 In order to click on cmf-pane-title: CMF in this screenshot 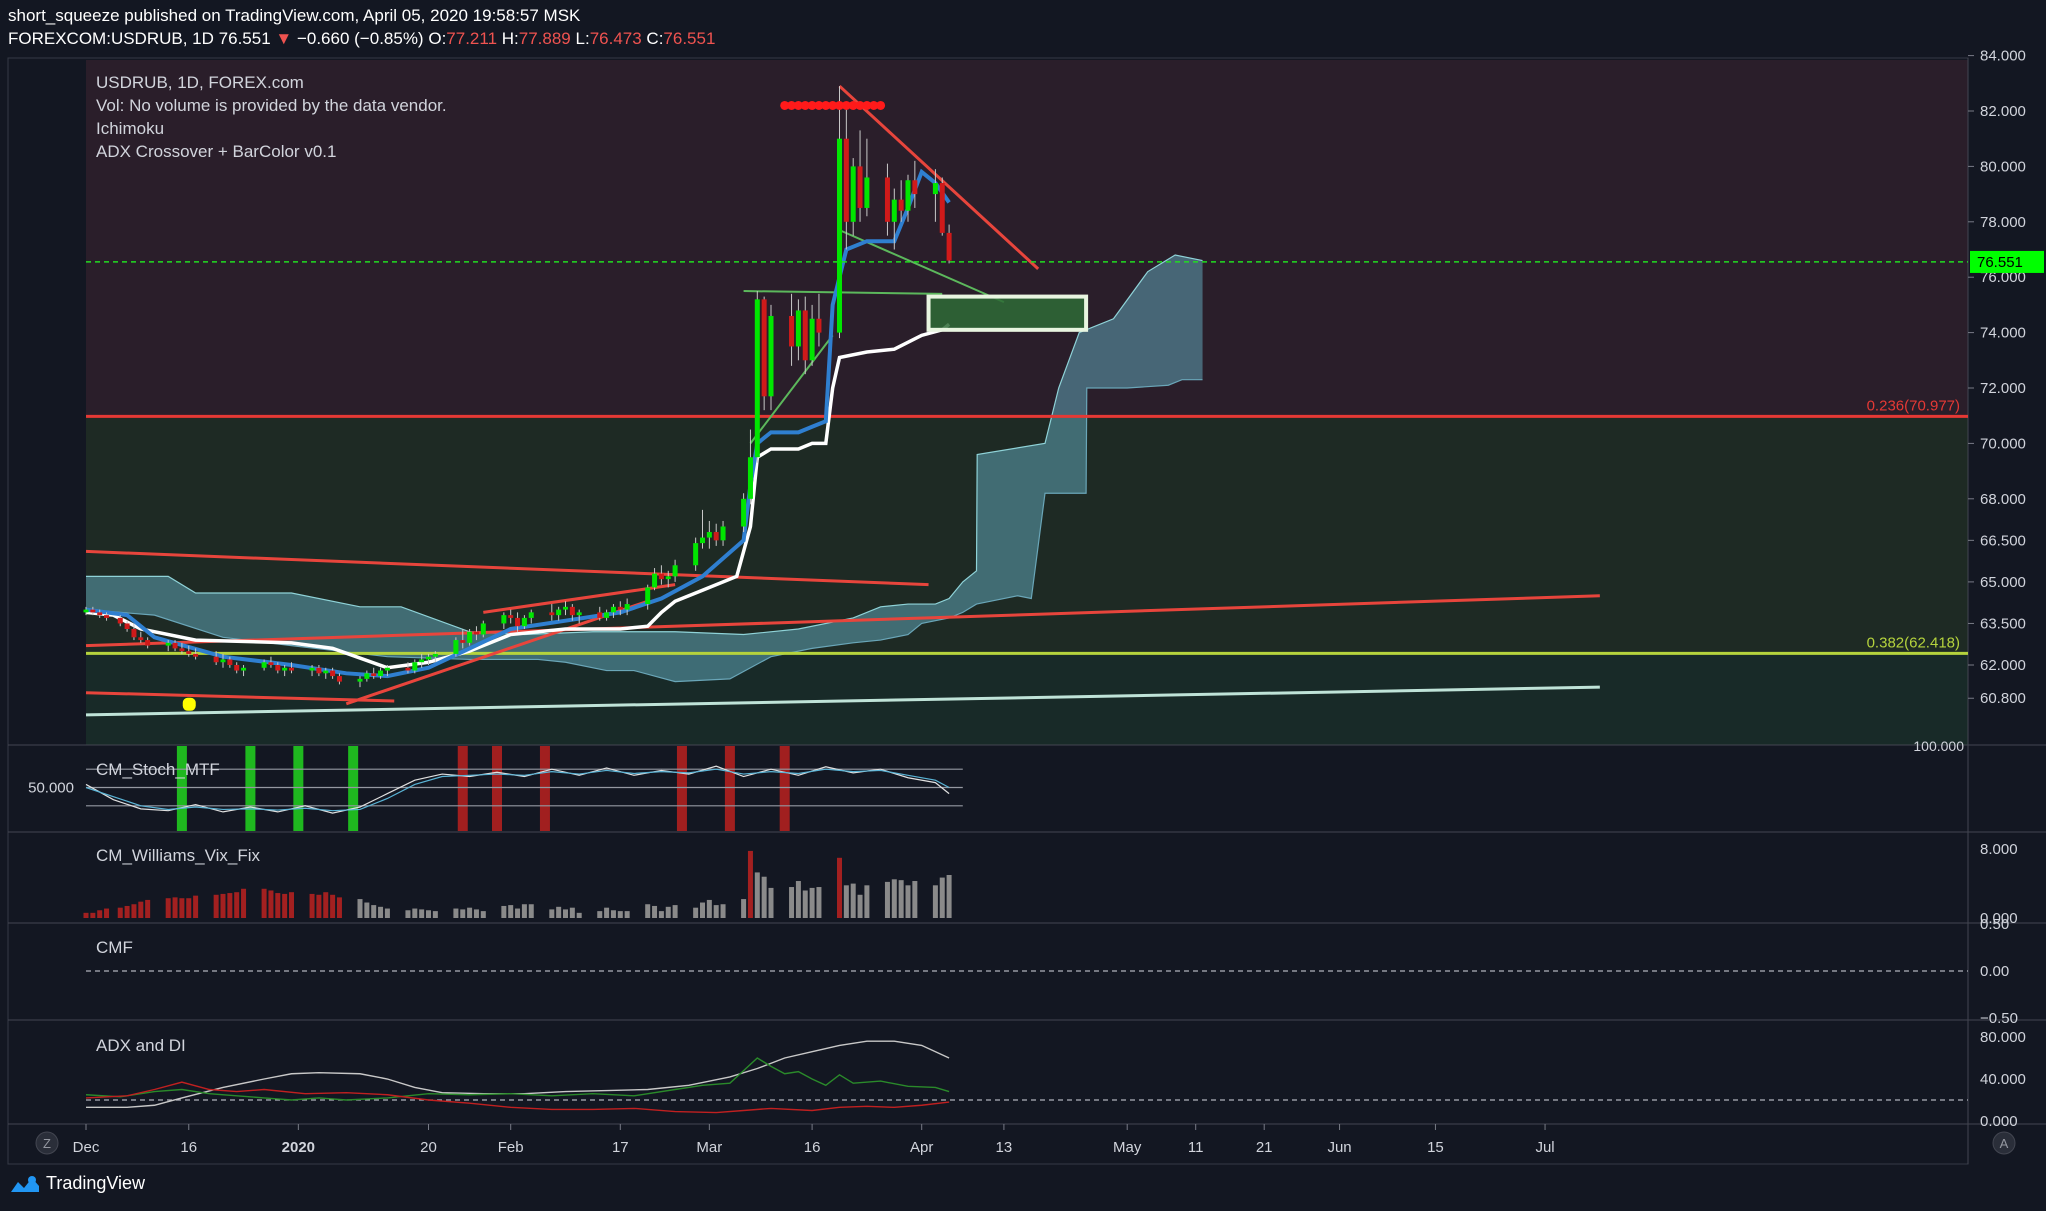, I will do `click(114, 947)`.